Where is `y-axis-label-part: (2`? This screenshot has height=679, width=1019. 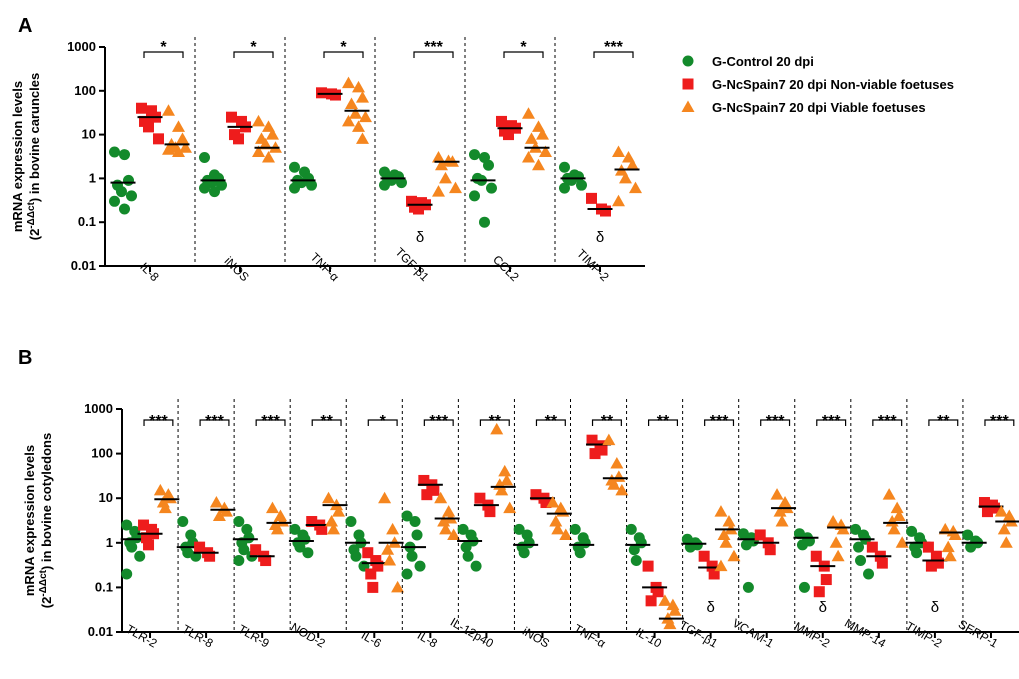
y-axis-label-part: (2 is located at coordinates (34, 235).